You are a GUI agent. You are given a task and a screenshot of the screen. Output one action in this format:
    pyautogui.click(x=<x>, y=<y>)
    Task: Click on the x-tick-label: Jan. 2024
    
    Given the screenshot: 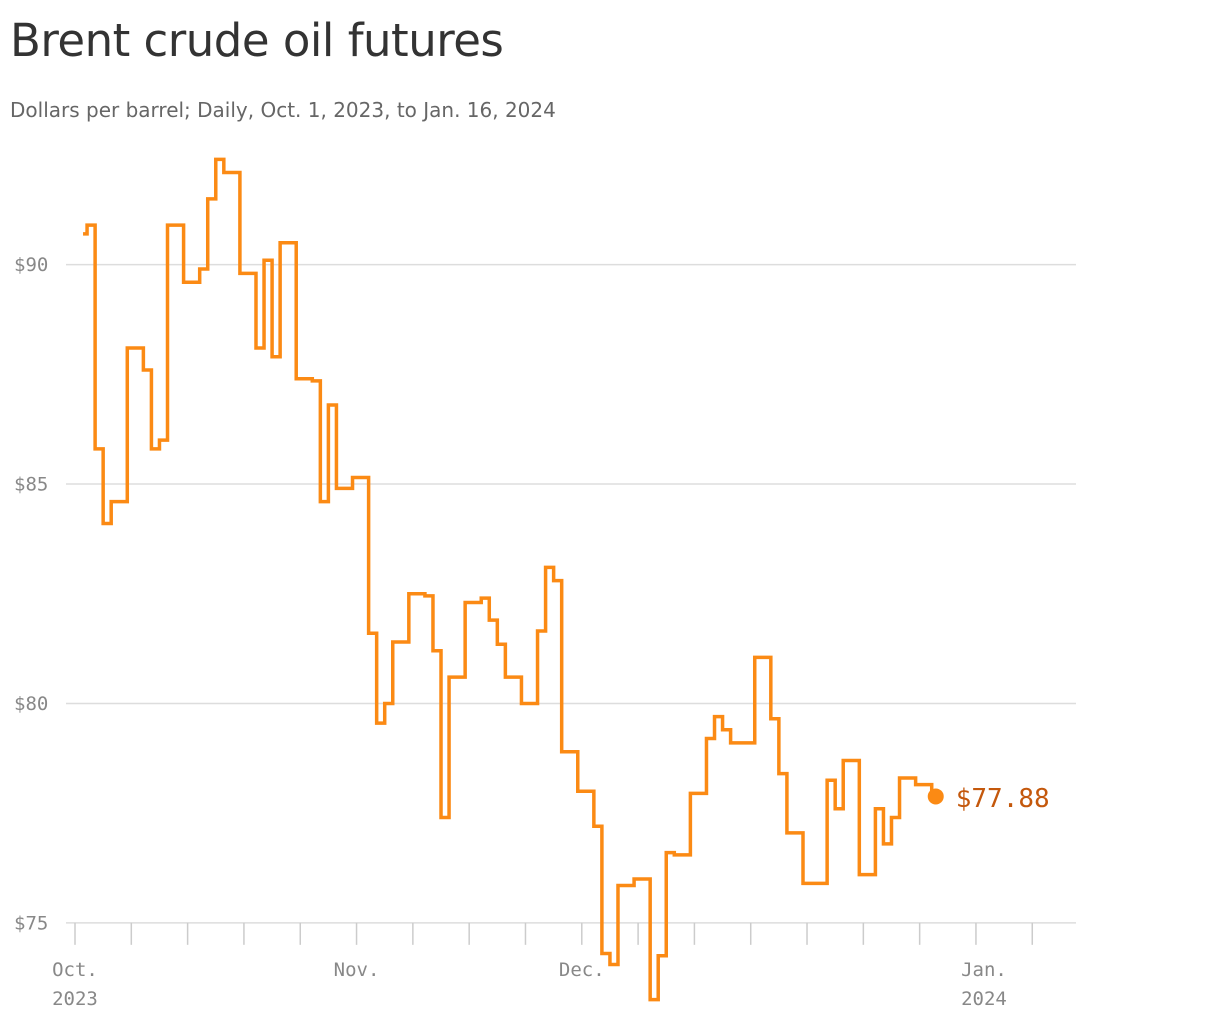 What is the action you would take?
    pyautogui.click(x=984, y=984)
    